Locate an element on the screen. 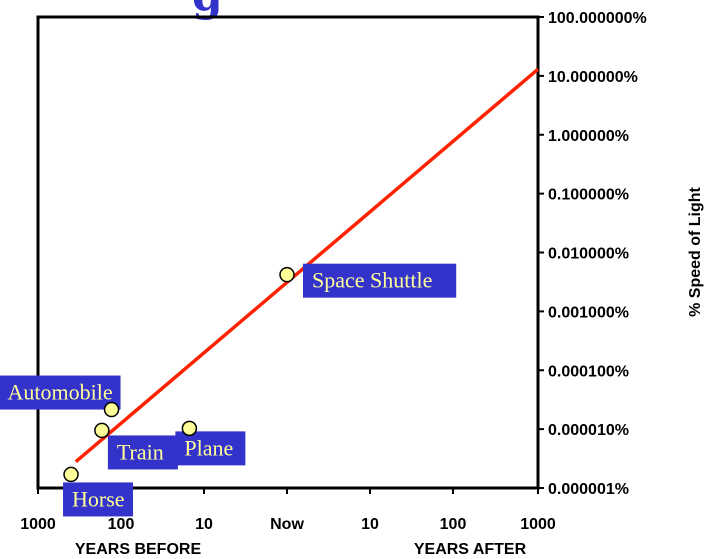 The width and height of the screenshot is (709, 559). x-tick-label: Now is located at coordinates (287, 524).